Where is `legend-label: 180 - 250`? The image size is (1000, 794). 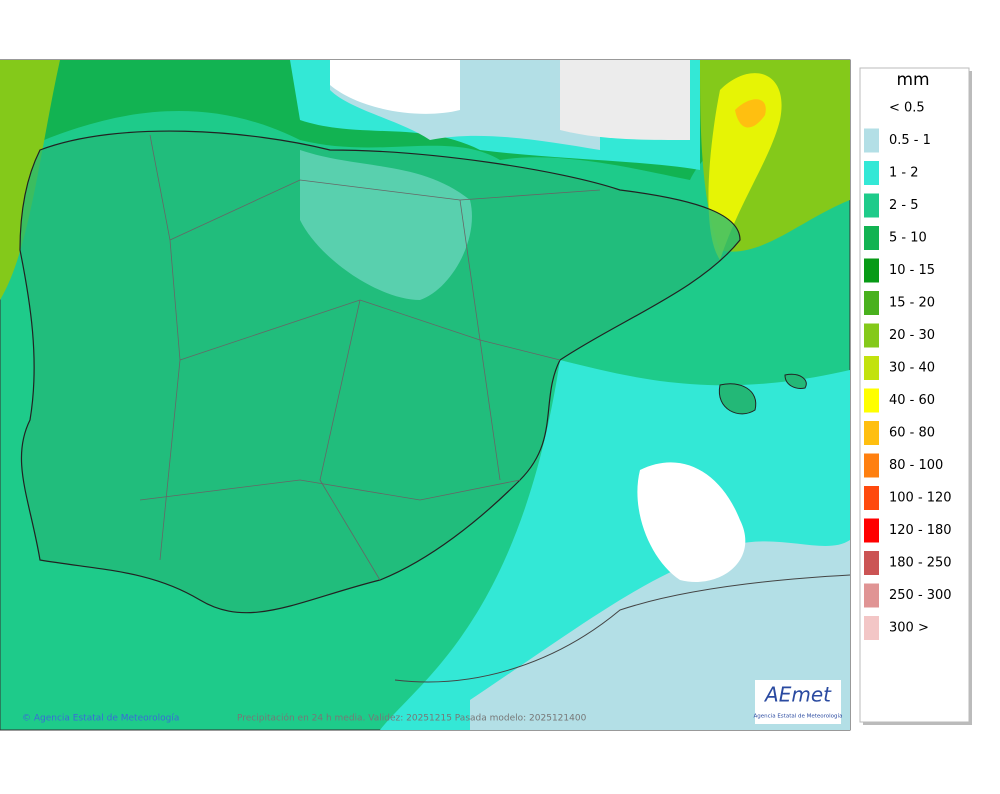 legend-label: 180 - 250 is located at coordinates (920, 563).